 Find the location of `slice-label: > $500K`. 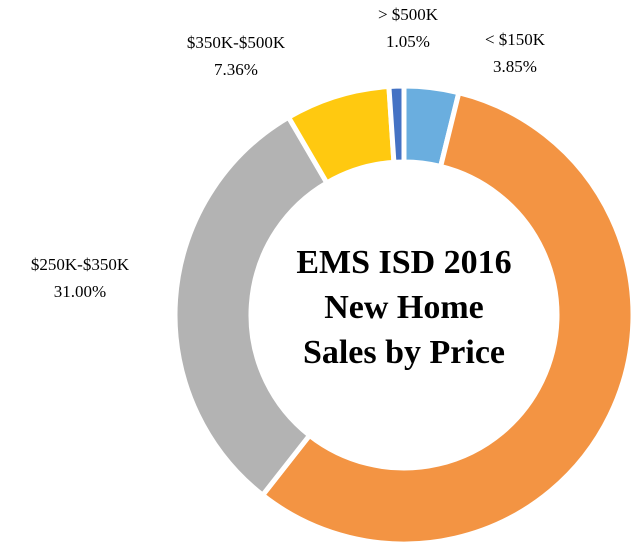

slice-label: > $500K is located at coordinates (408, 14).